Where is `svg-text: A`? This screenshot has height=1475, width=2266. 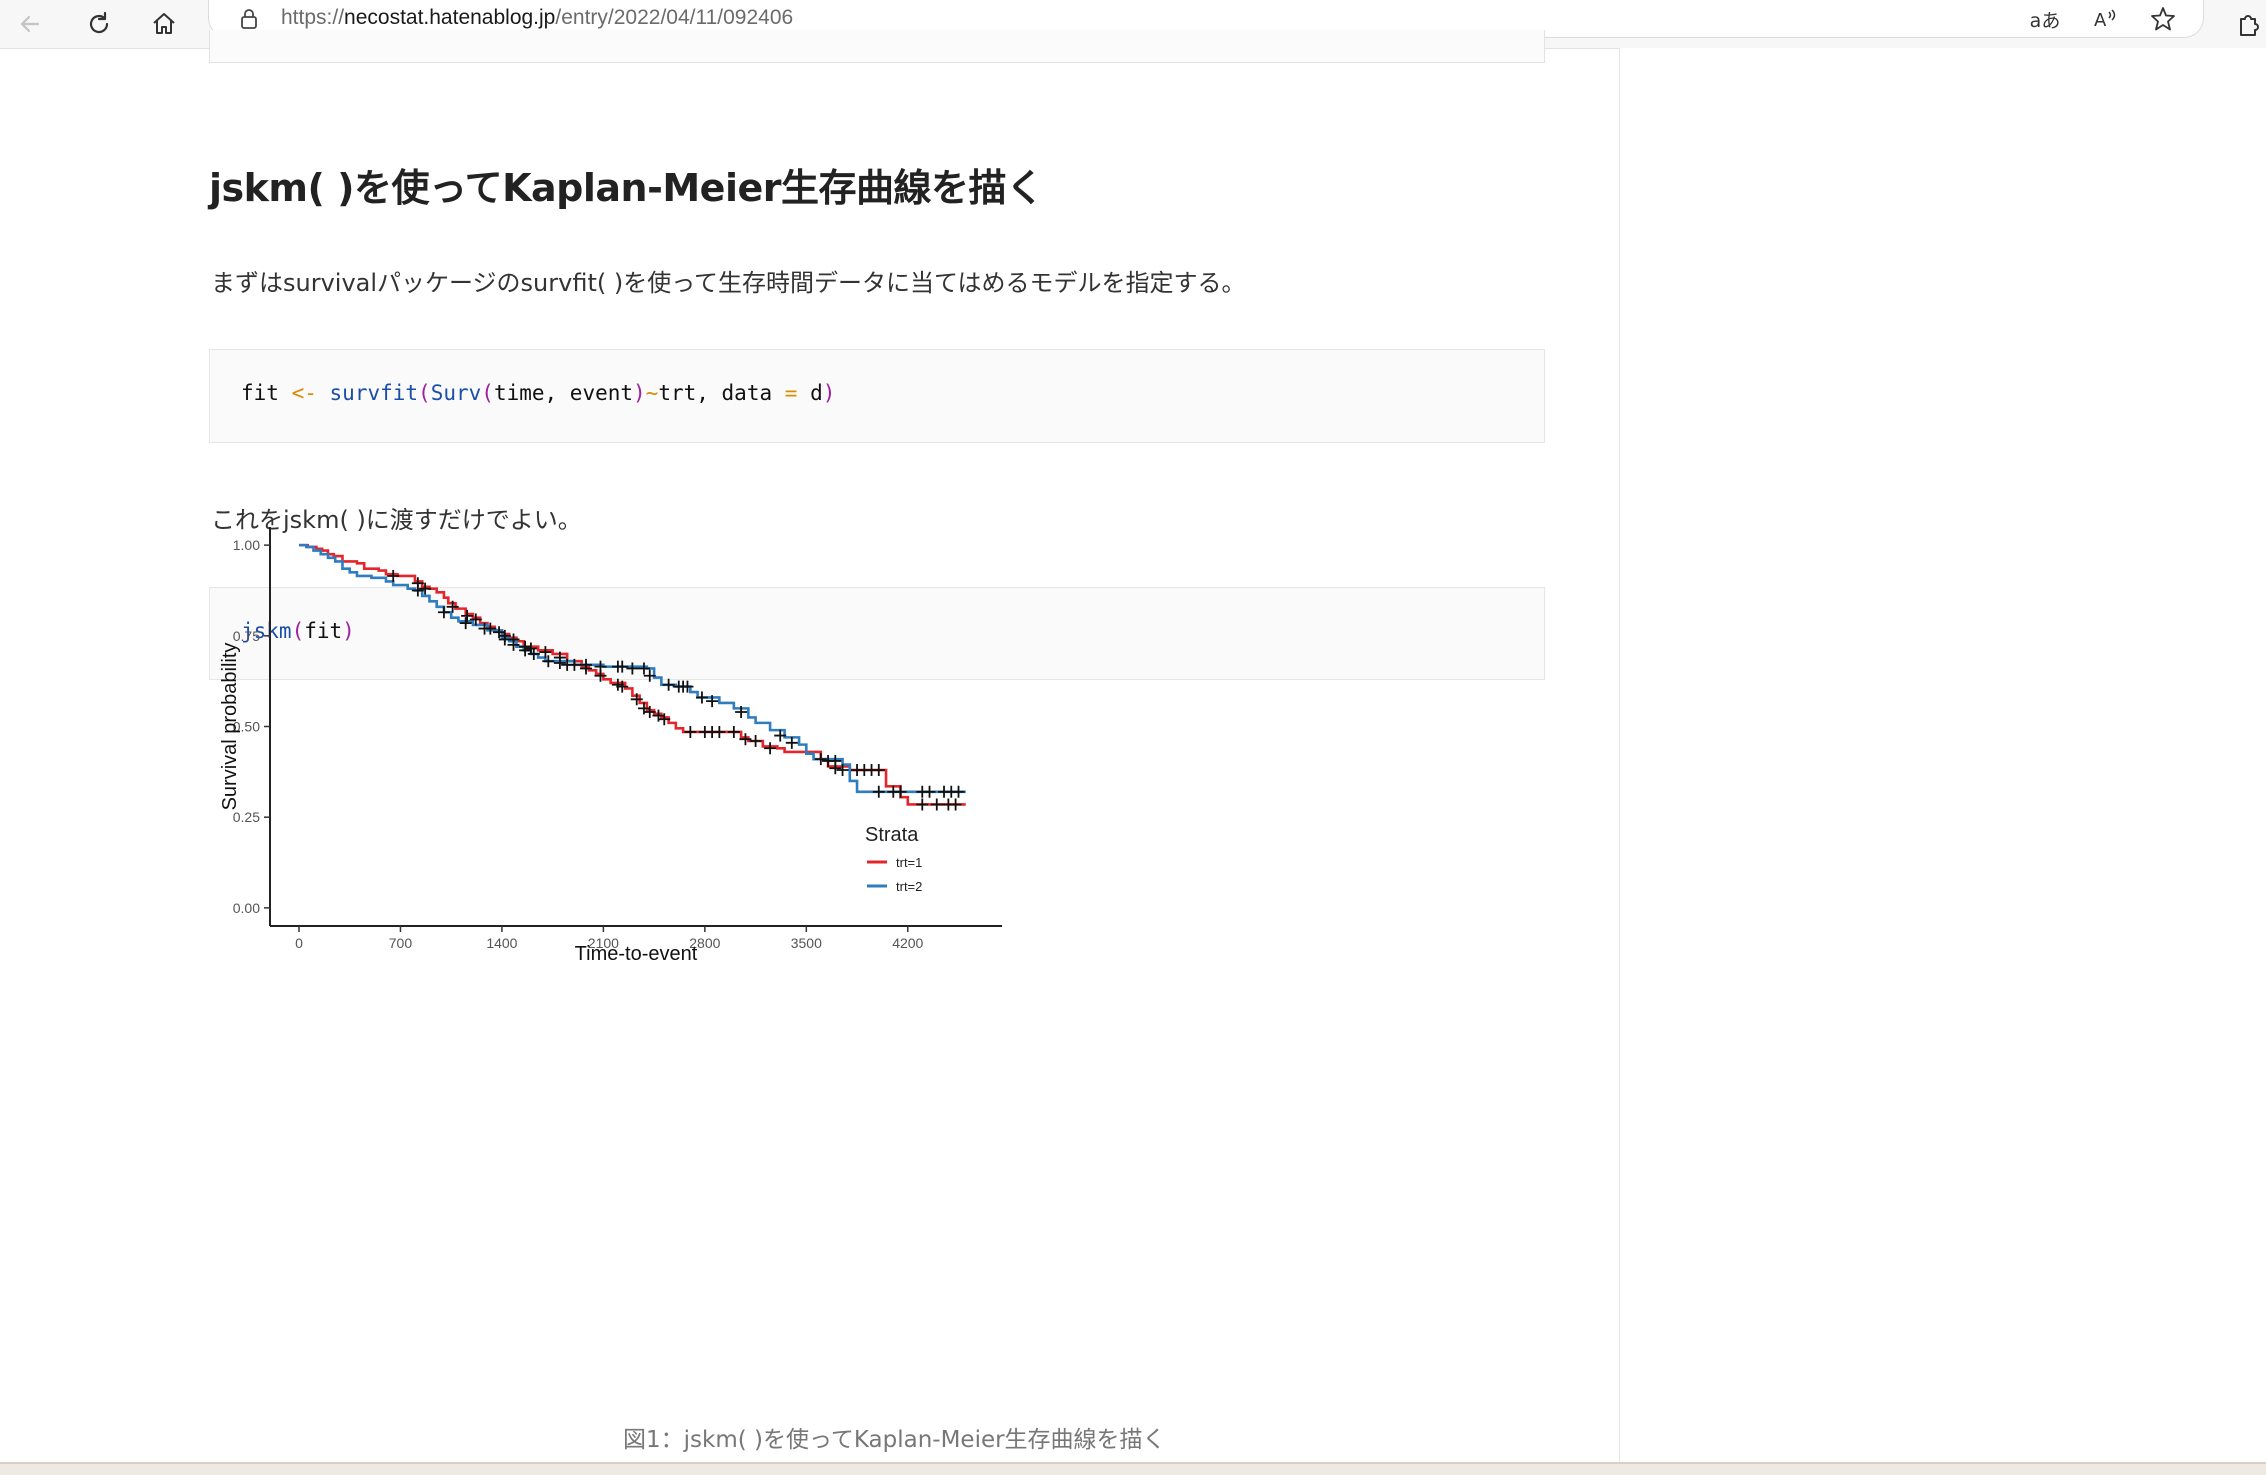
svg-text: A is located at coordinates (2100, 20).